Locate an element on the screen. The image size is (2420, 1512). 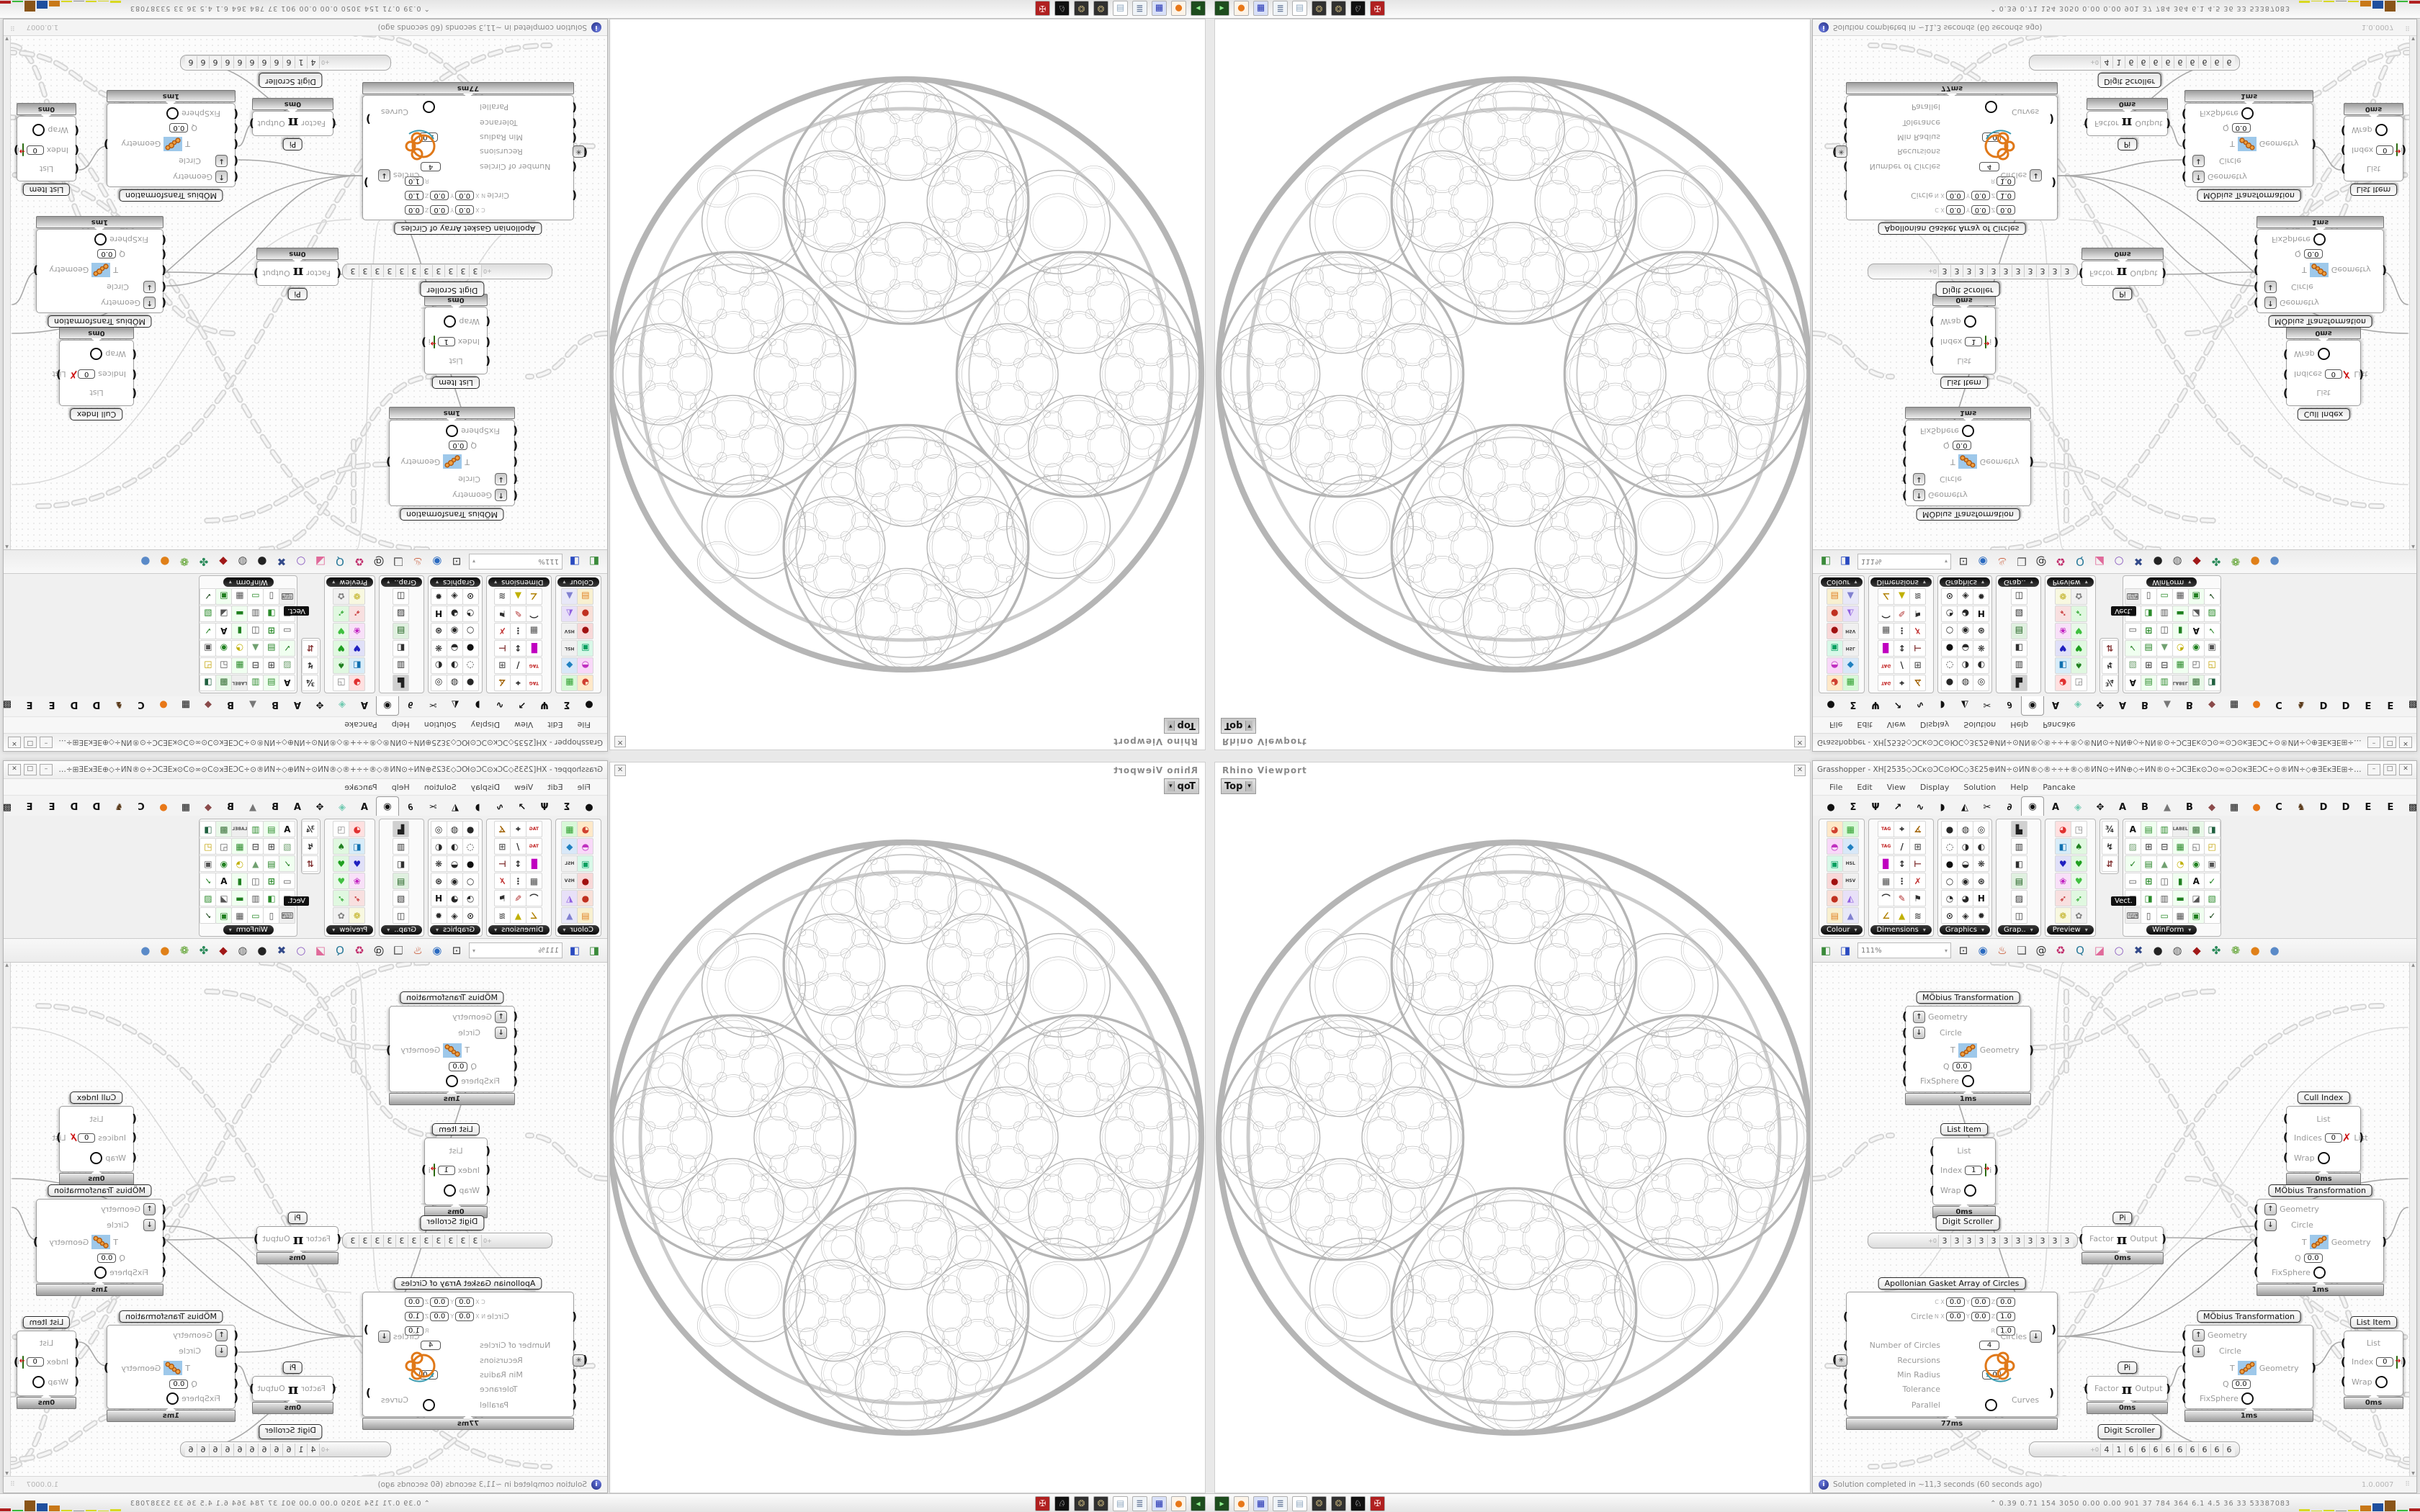
component-icon: ✓ is located at coordinates (208, 881).